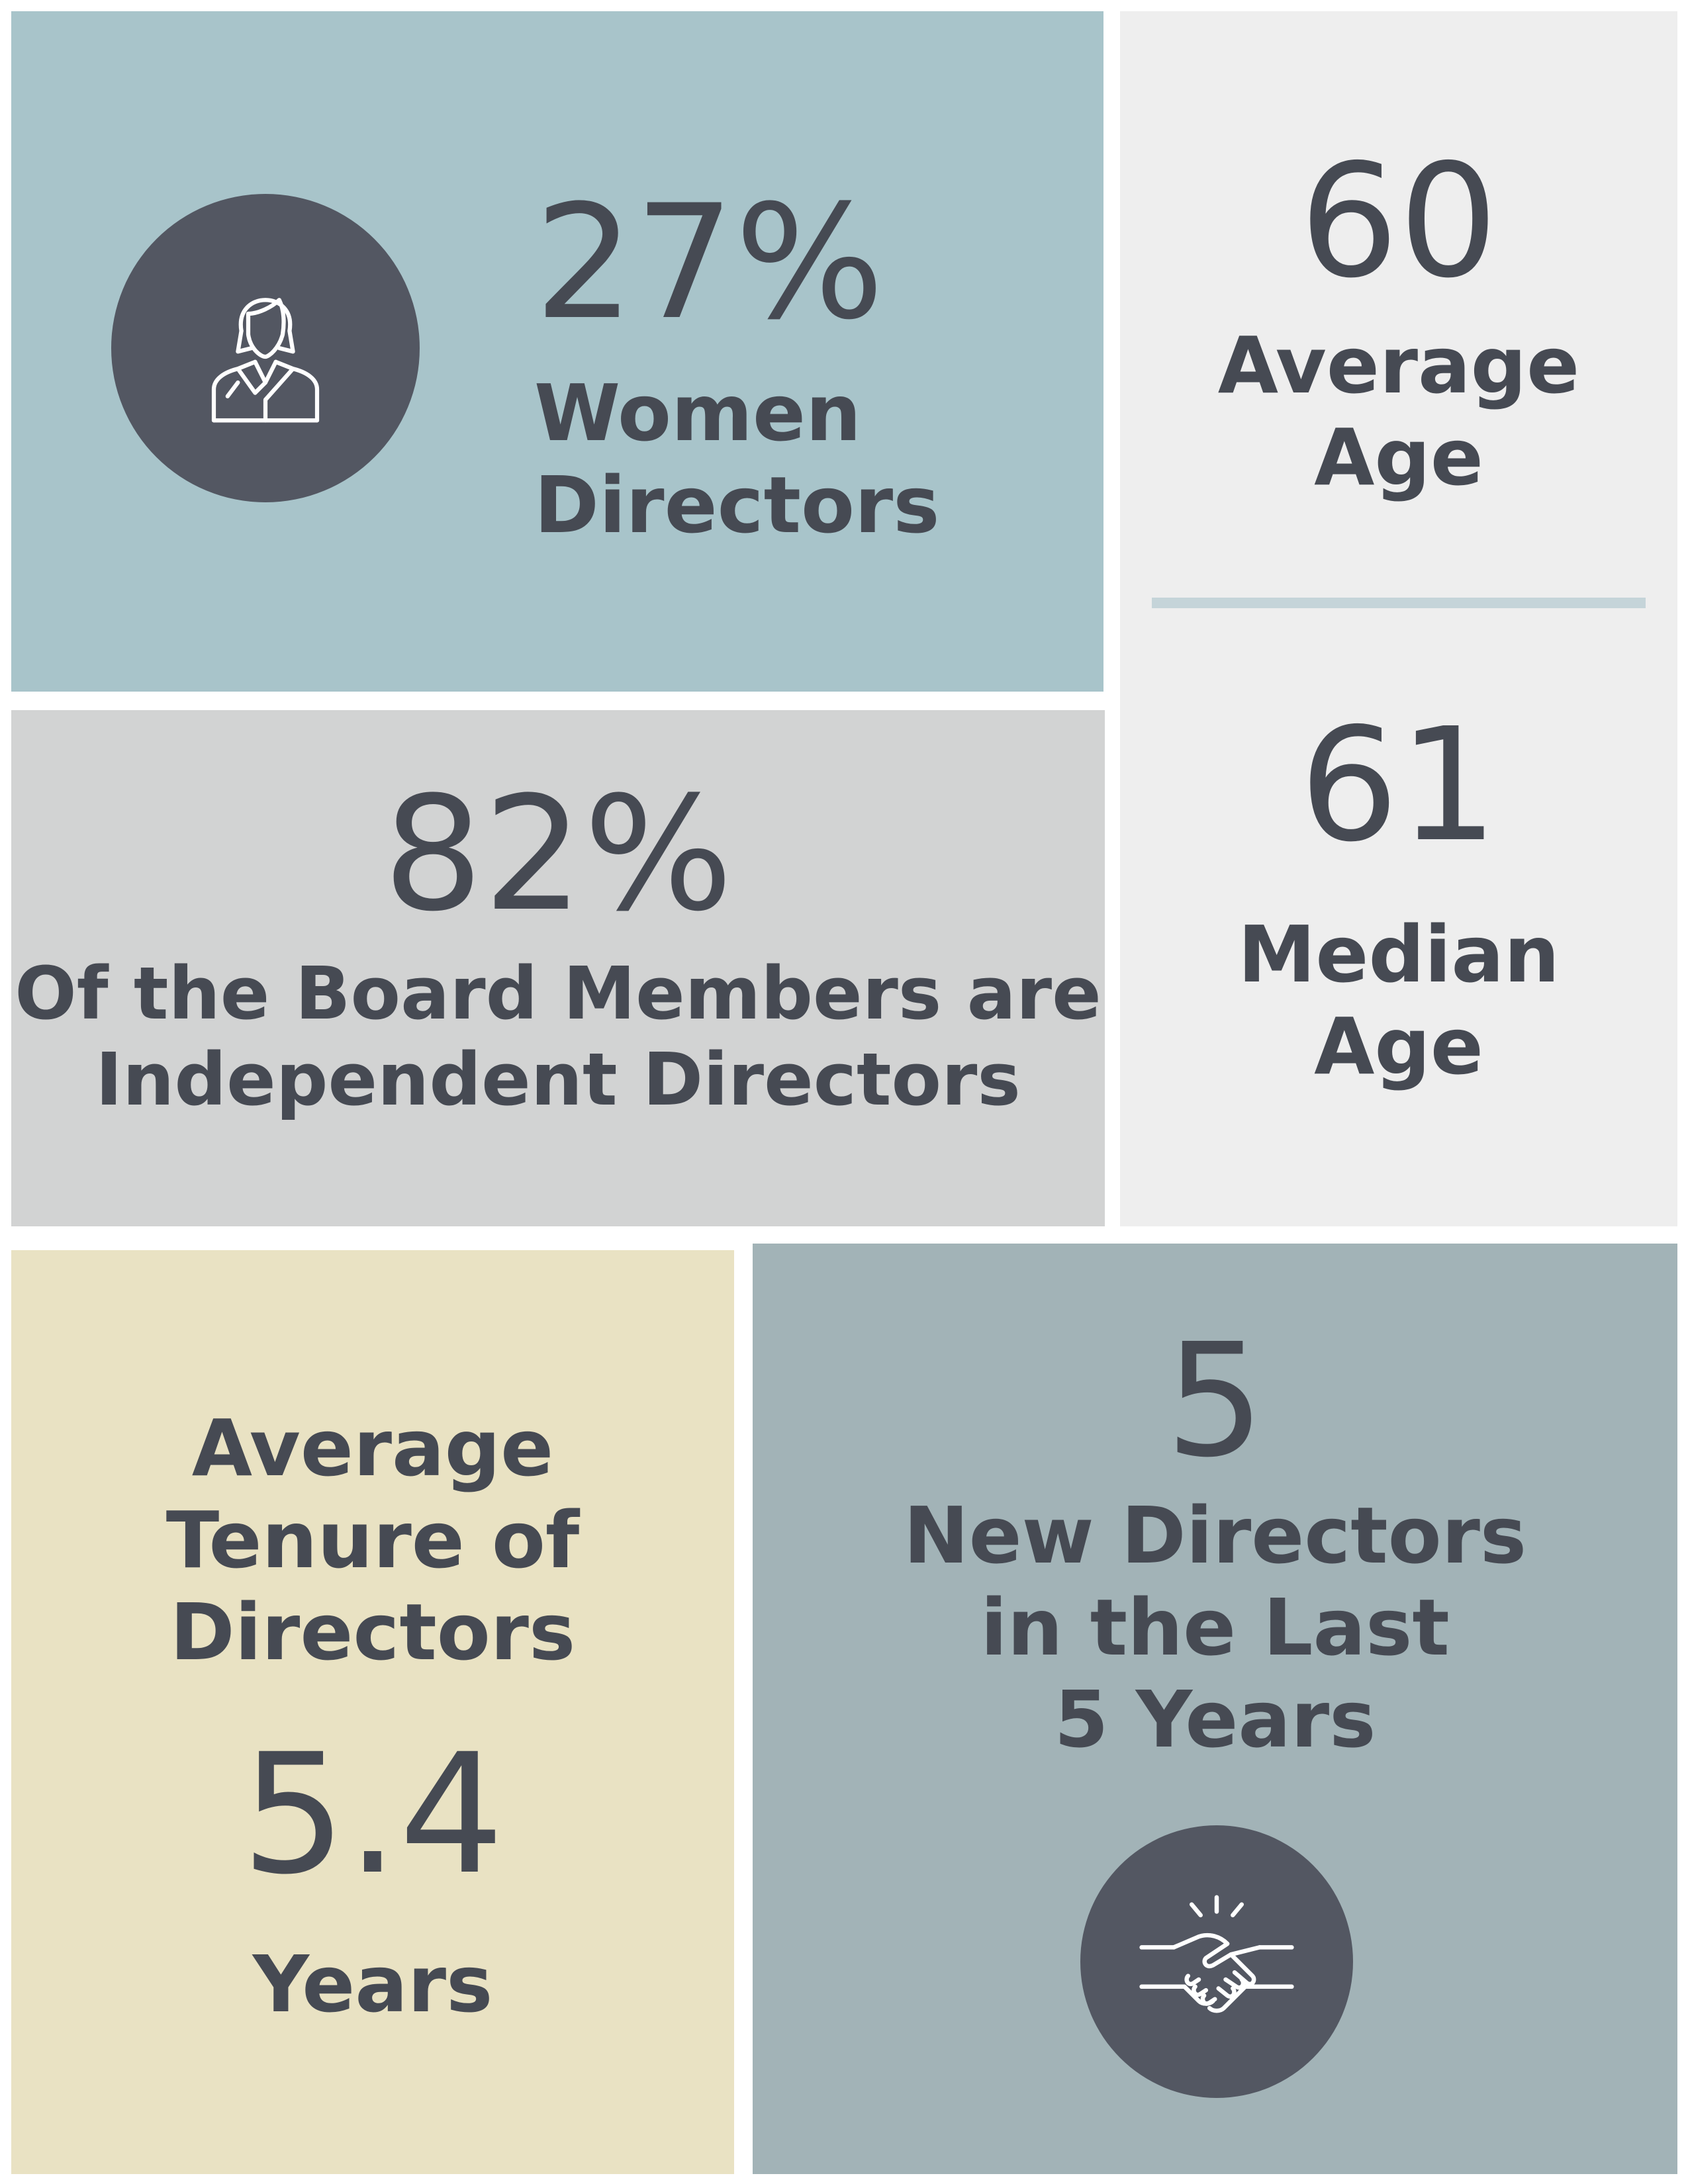  What do you see at coordinates (265, 348) in the screenshot?
I see `businesswoman-icon` at bounding box center [265, 348].